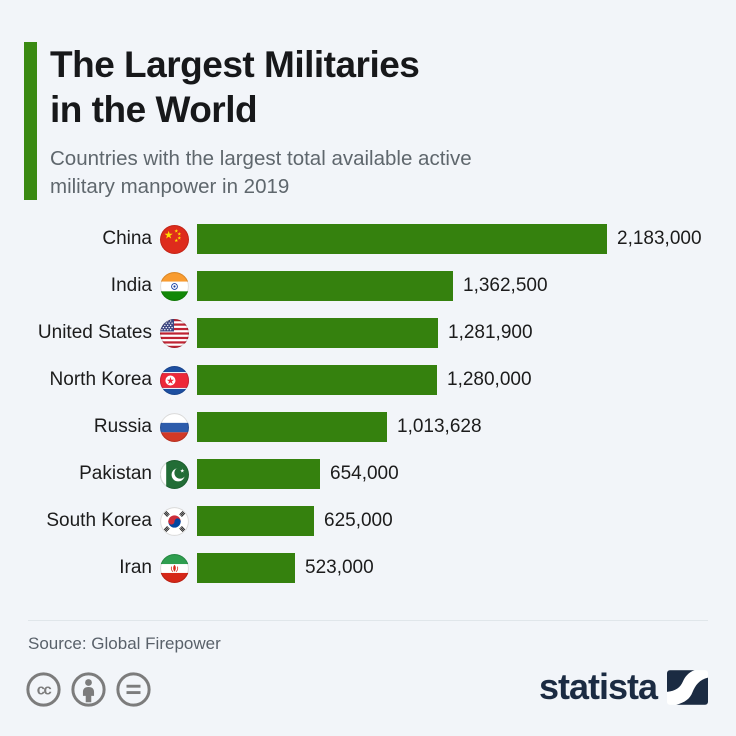  I want to click on value-label: 654,000, so click(364, 473).